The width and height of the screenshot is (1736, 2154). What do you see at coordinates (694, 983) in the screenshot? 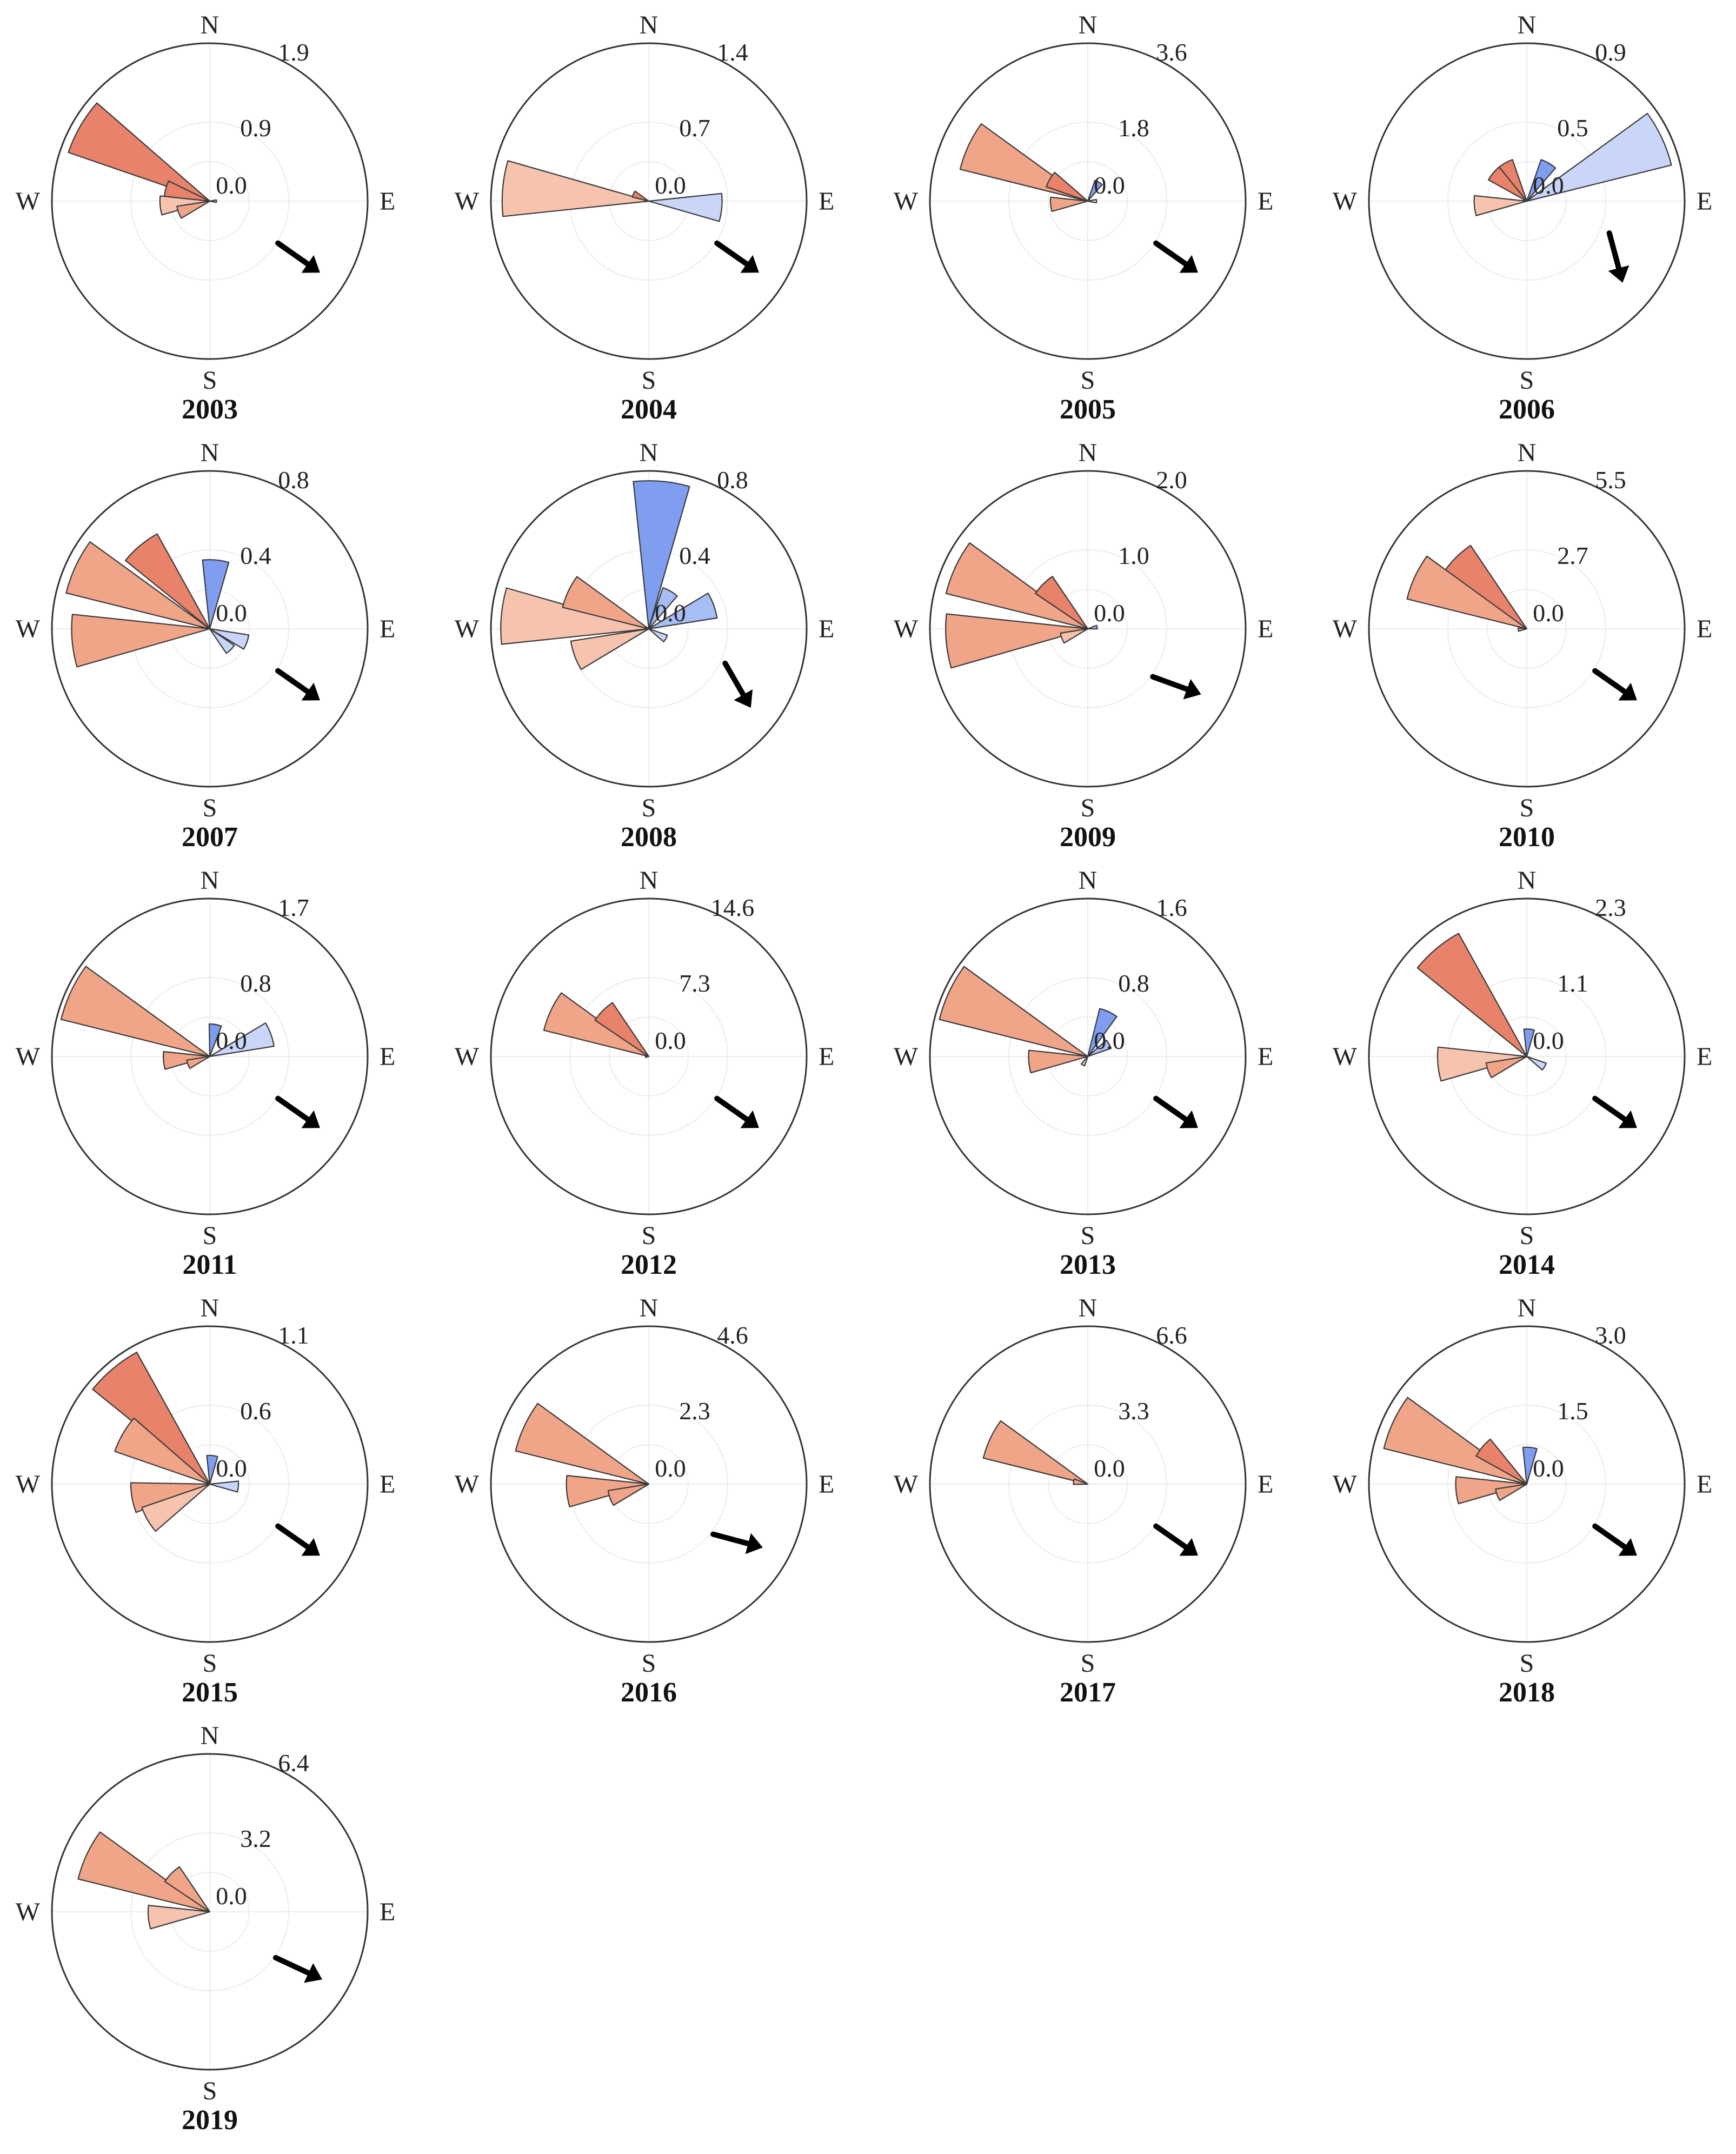
I see `ring-value-label: 7.3` at bounding box center [694, 983].